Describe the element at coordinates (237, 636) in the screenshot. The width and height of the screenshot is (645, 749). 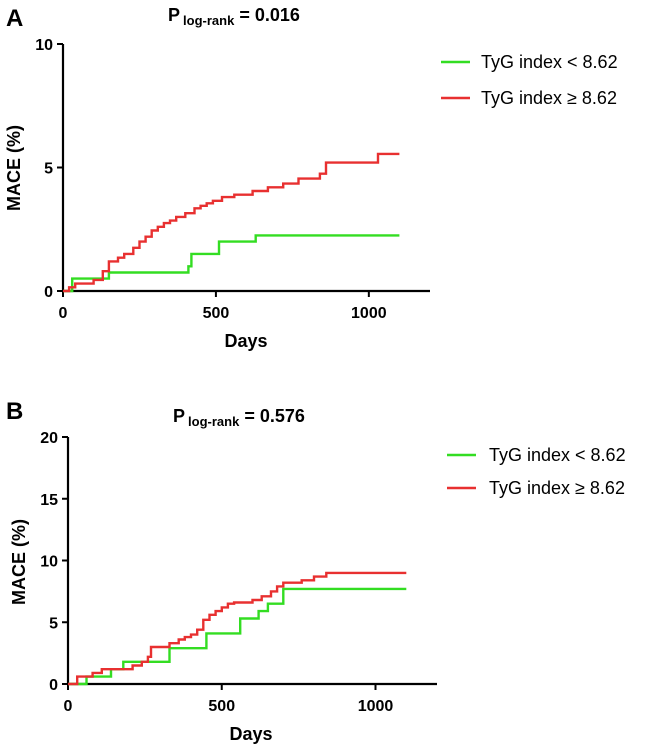
I see `panel-b-curve-tyg-low` at that location.